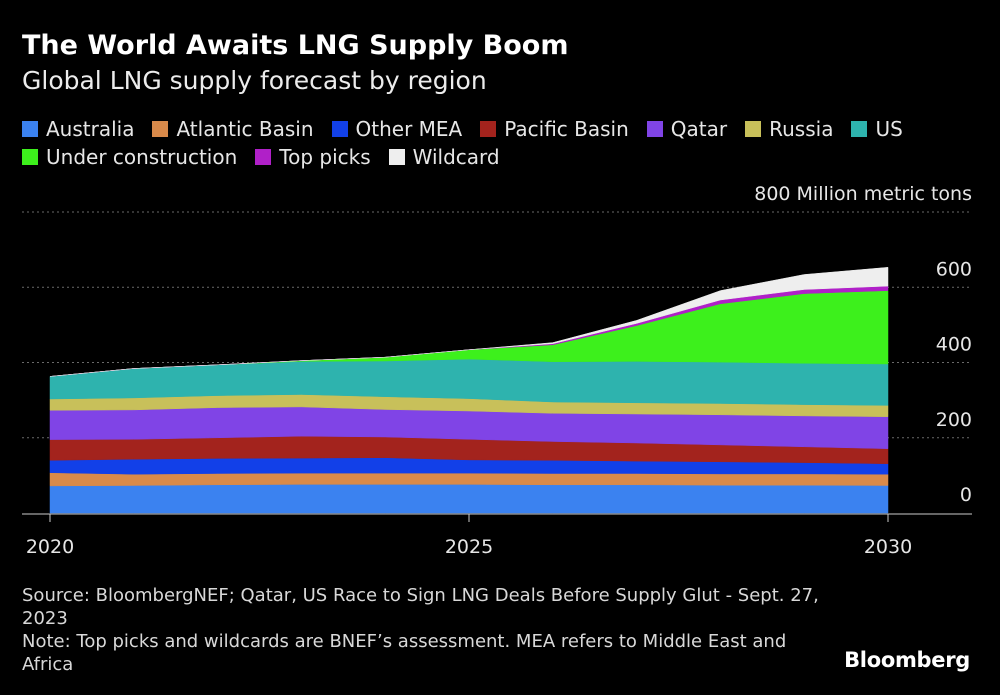 This screenshot has height=695, width=1000. What do you see at coordinates (50, 547) in the screenshot?
I see `x-tick-label: 2020` at bounding box center [50, 547].